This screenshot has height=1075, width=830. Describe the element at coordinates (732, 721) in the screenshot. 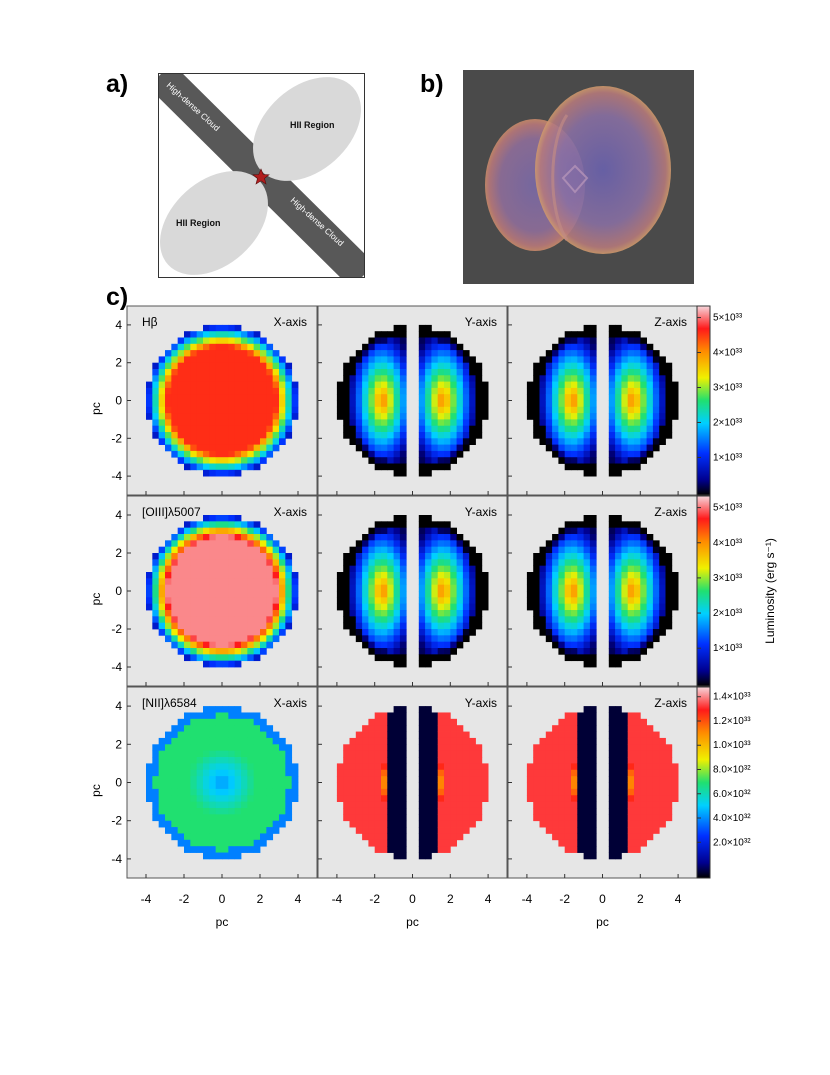

I see `colorbar-tick-label: 1.2×10³³` at that location.